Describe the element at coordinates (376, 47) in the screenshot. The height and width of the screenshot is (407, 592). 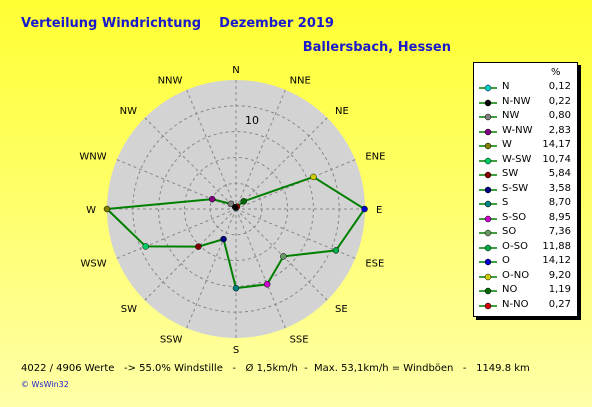
I see `location-label: Ballersbach, Hessen` at that location.